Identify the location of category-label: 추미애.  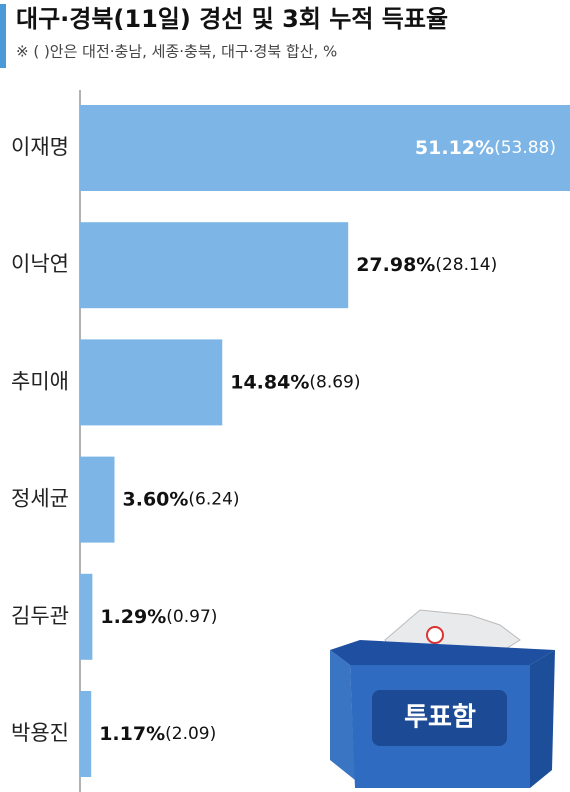
(40, 381).